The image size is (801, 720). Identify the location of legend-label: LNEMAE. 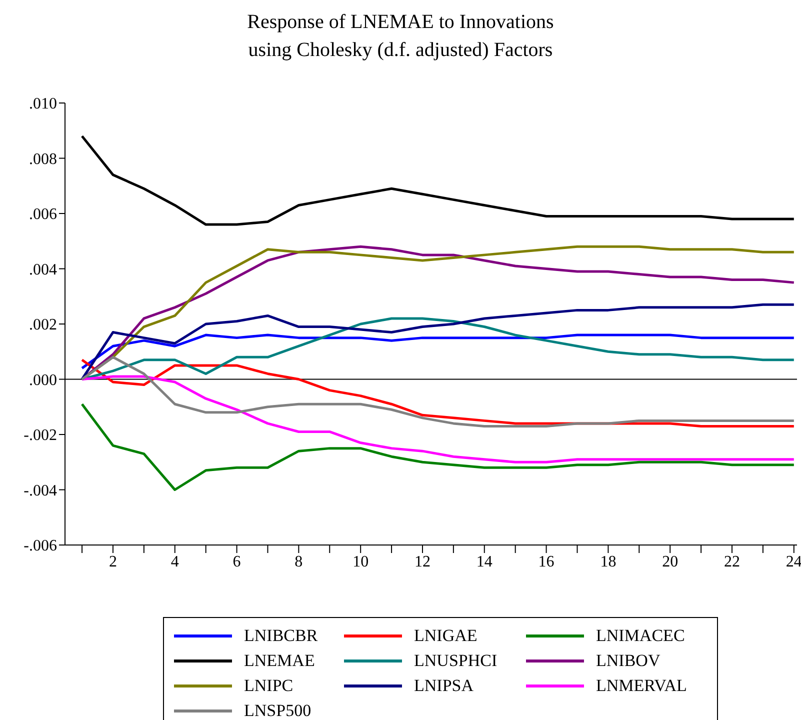
(279, 661).